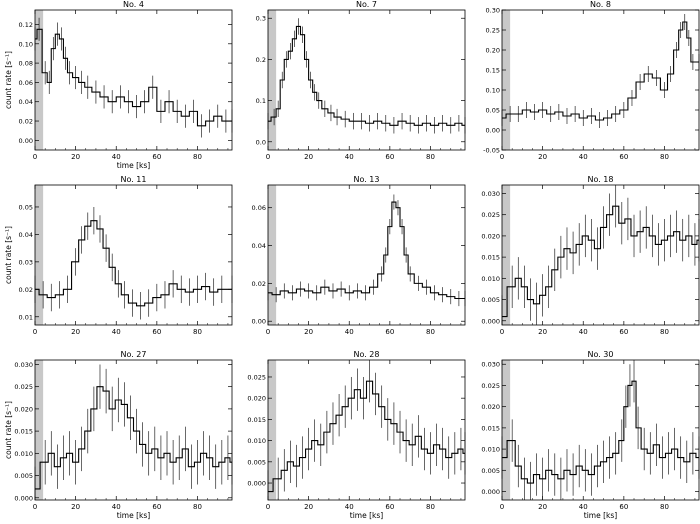  I want to click on y-tick-label: 0.025, so click(256, 377).